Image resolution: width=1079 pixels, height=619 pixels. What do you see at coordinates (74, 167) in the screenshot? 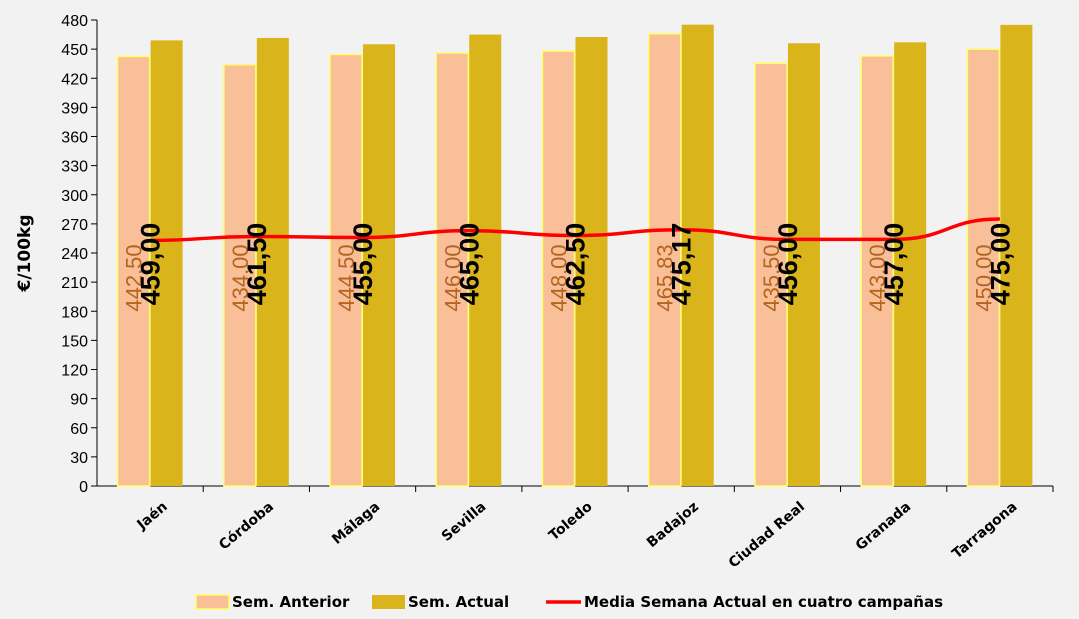
I see `y-tick-label: 330` at bounding box center [74, 167].